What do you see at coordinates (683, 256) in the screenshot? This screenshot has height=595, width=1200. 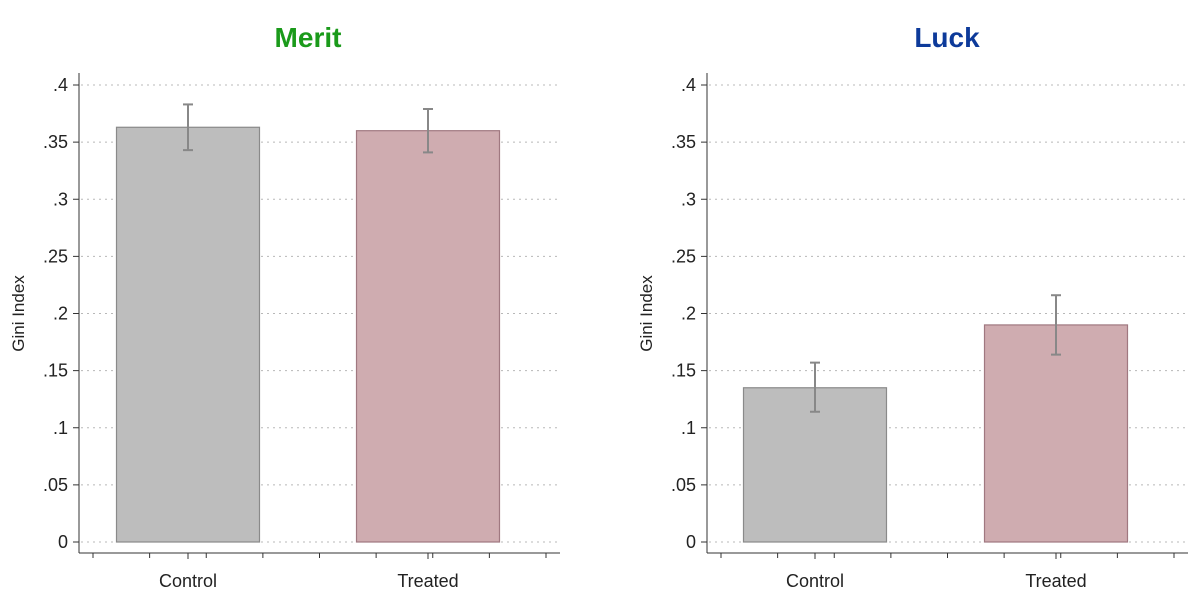 I see `luck-y-tick-label: .25` at bounding box center [683, 256].